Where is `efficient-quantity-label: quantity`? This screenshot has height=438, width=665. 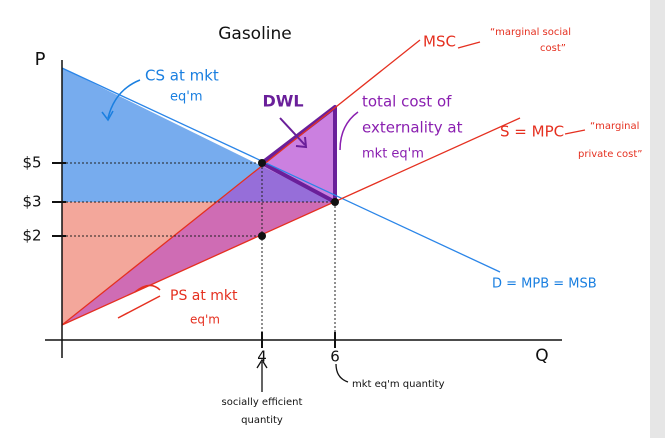 efficient-quantity-label: quantity is located at coordinates (262, 420).